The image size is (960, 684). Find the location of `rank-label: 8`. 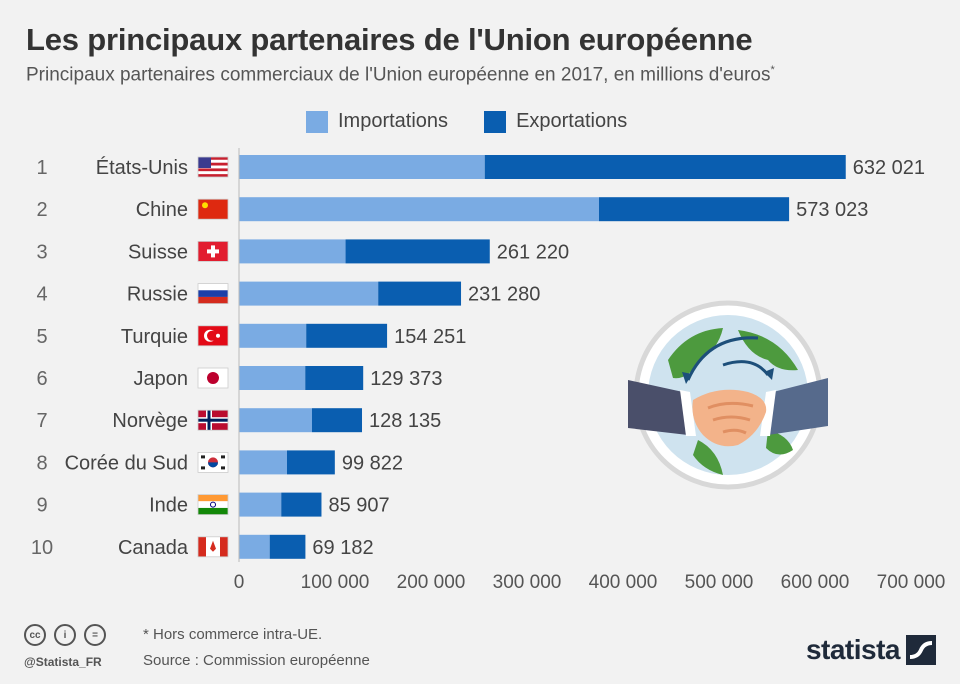

rank-label: 8 is located at coordinates (41, 463).